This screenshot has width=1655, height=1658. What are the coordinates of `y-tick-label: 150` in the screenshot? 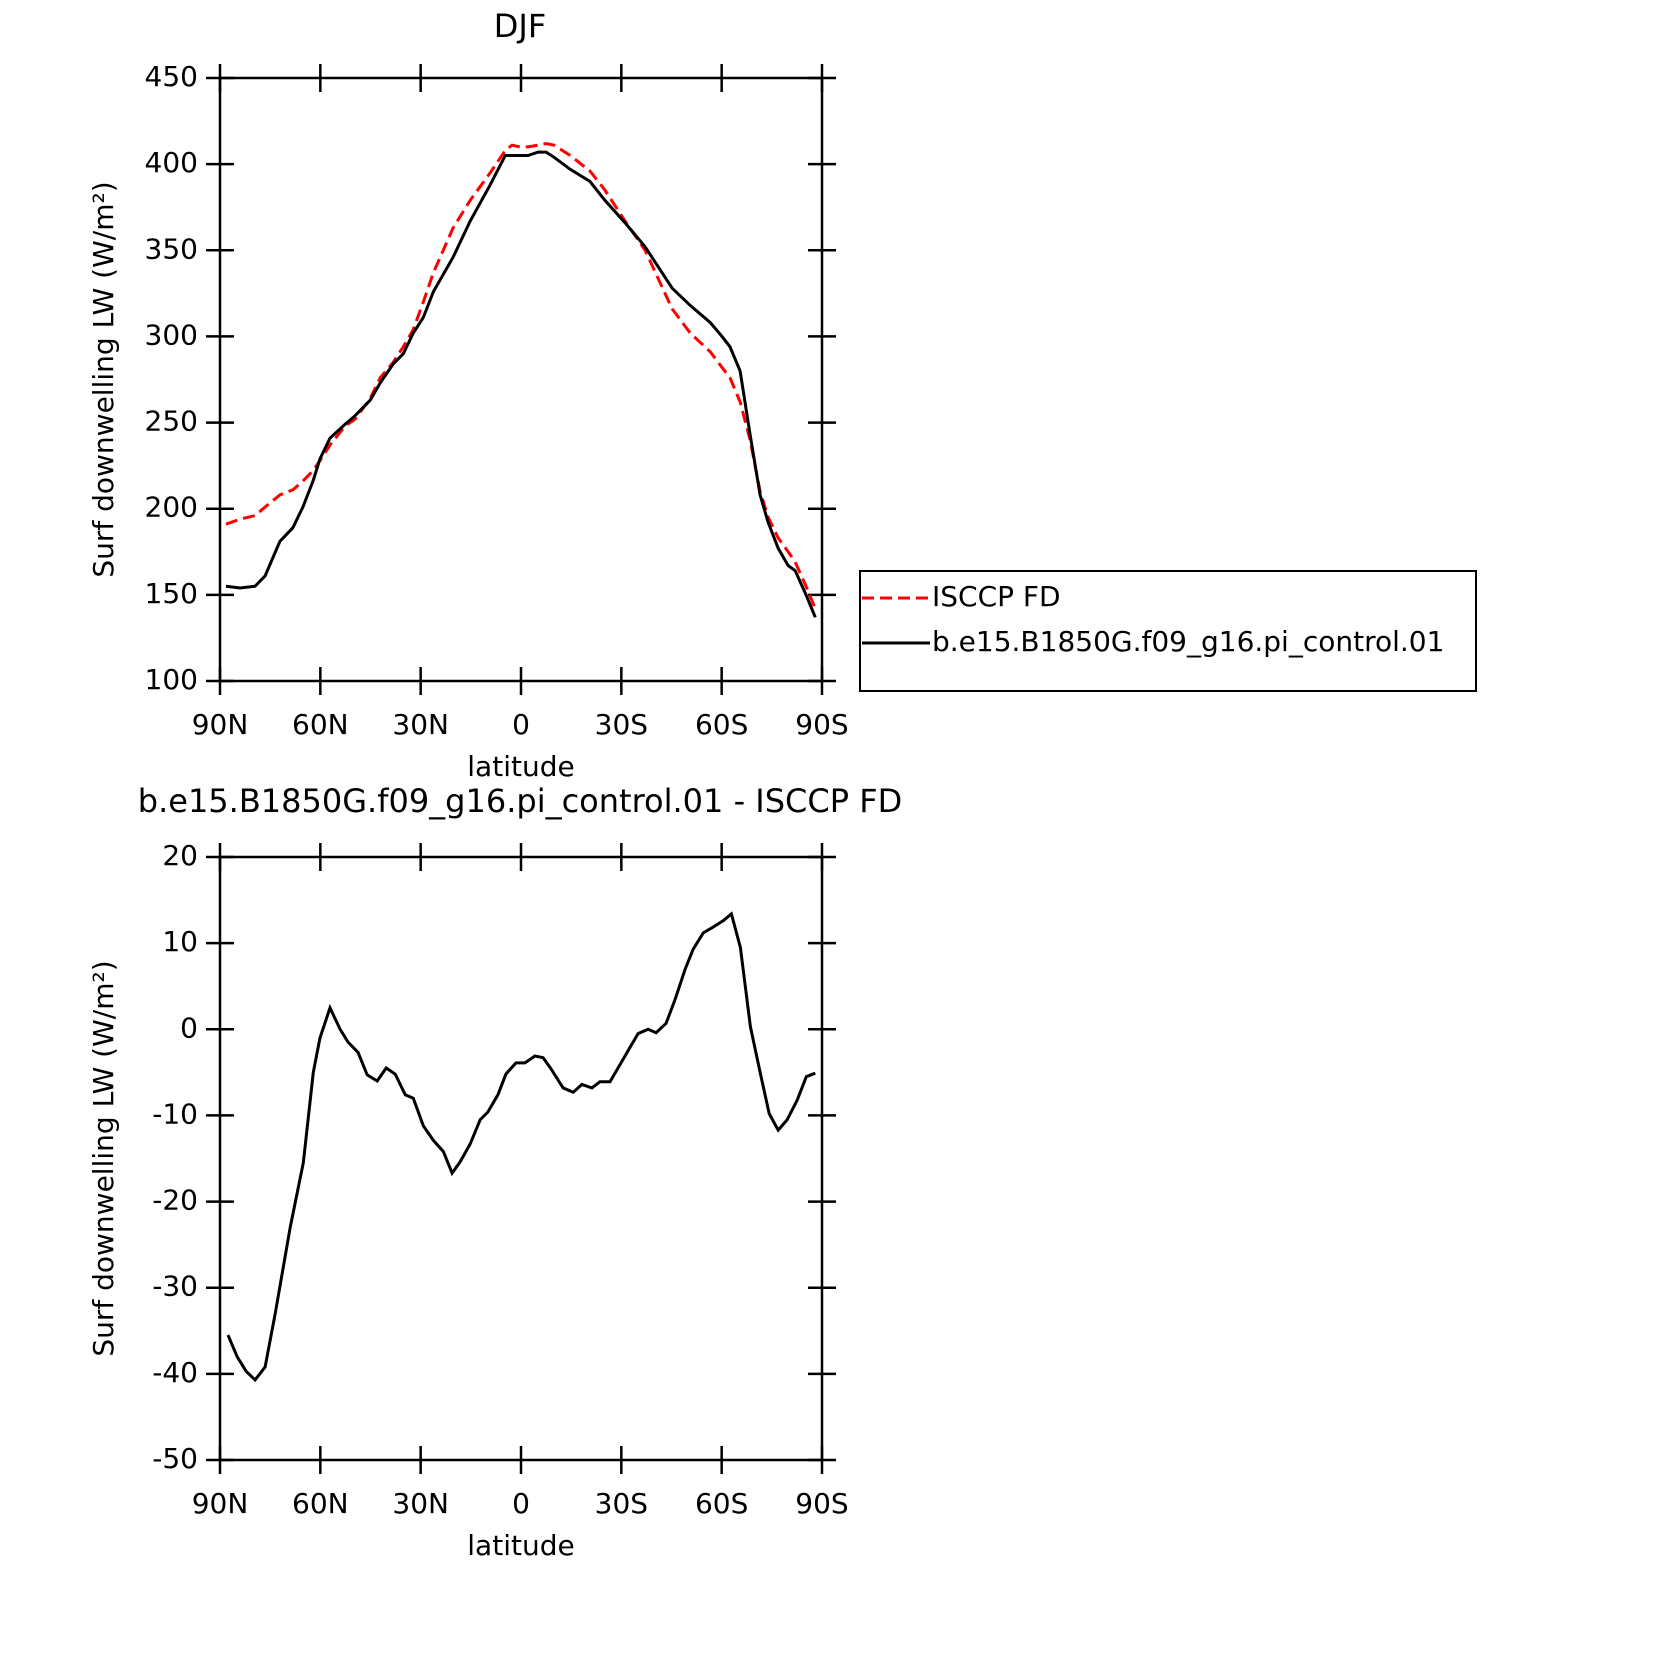 It's located at (171, 593).